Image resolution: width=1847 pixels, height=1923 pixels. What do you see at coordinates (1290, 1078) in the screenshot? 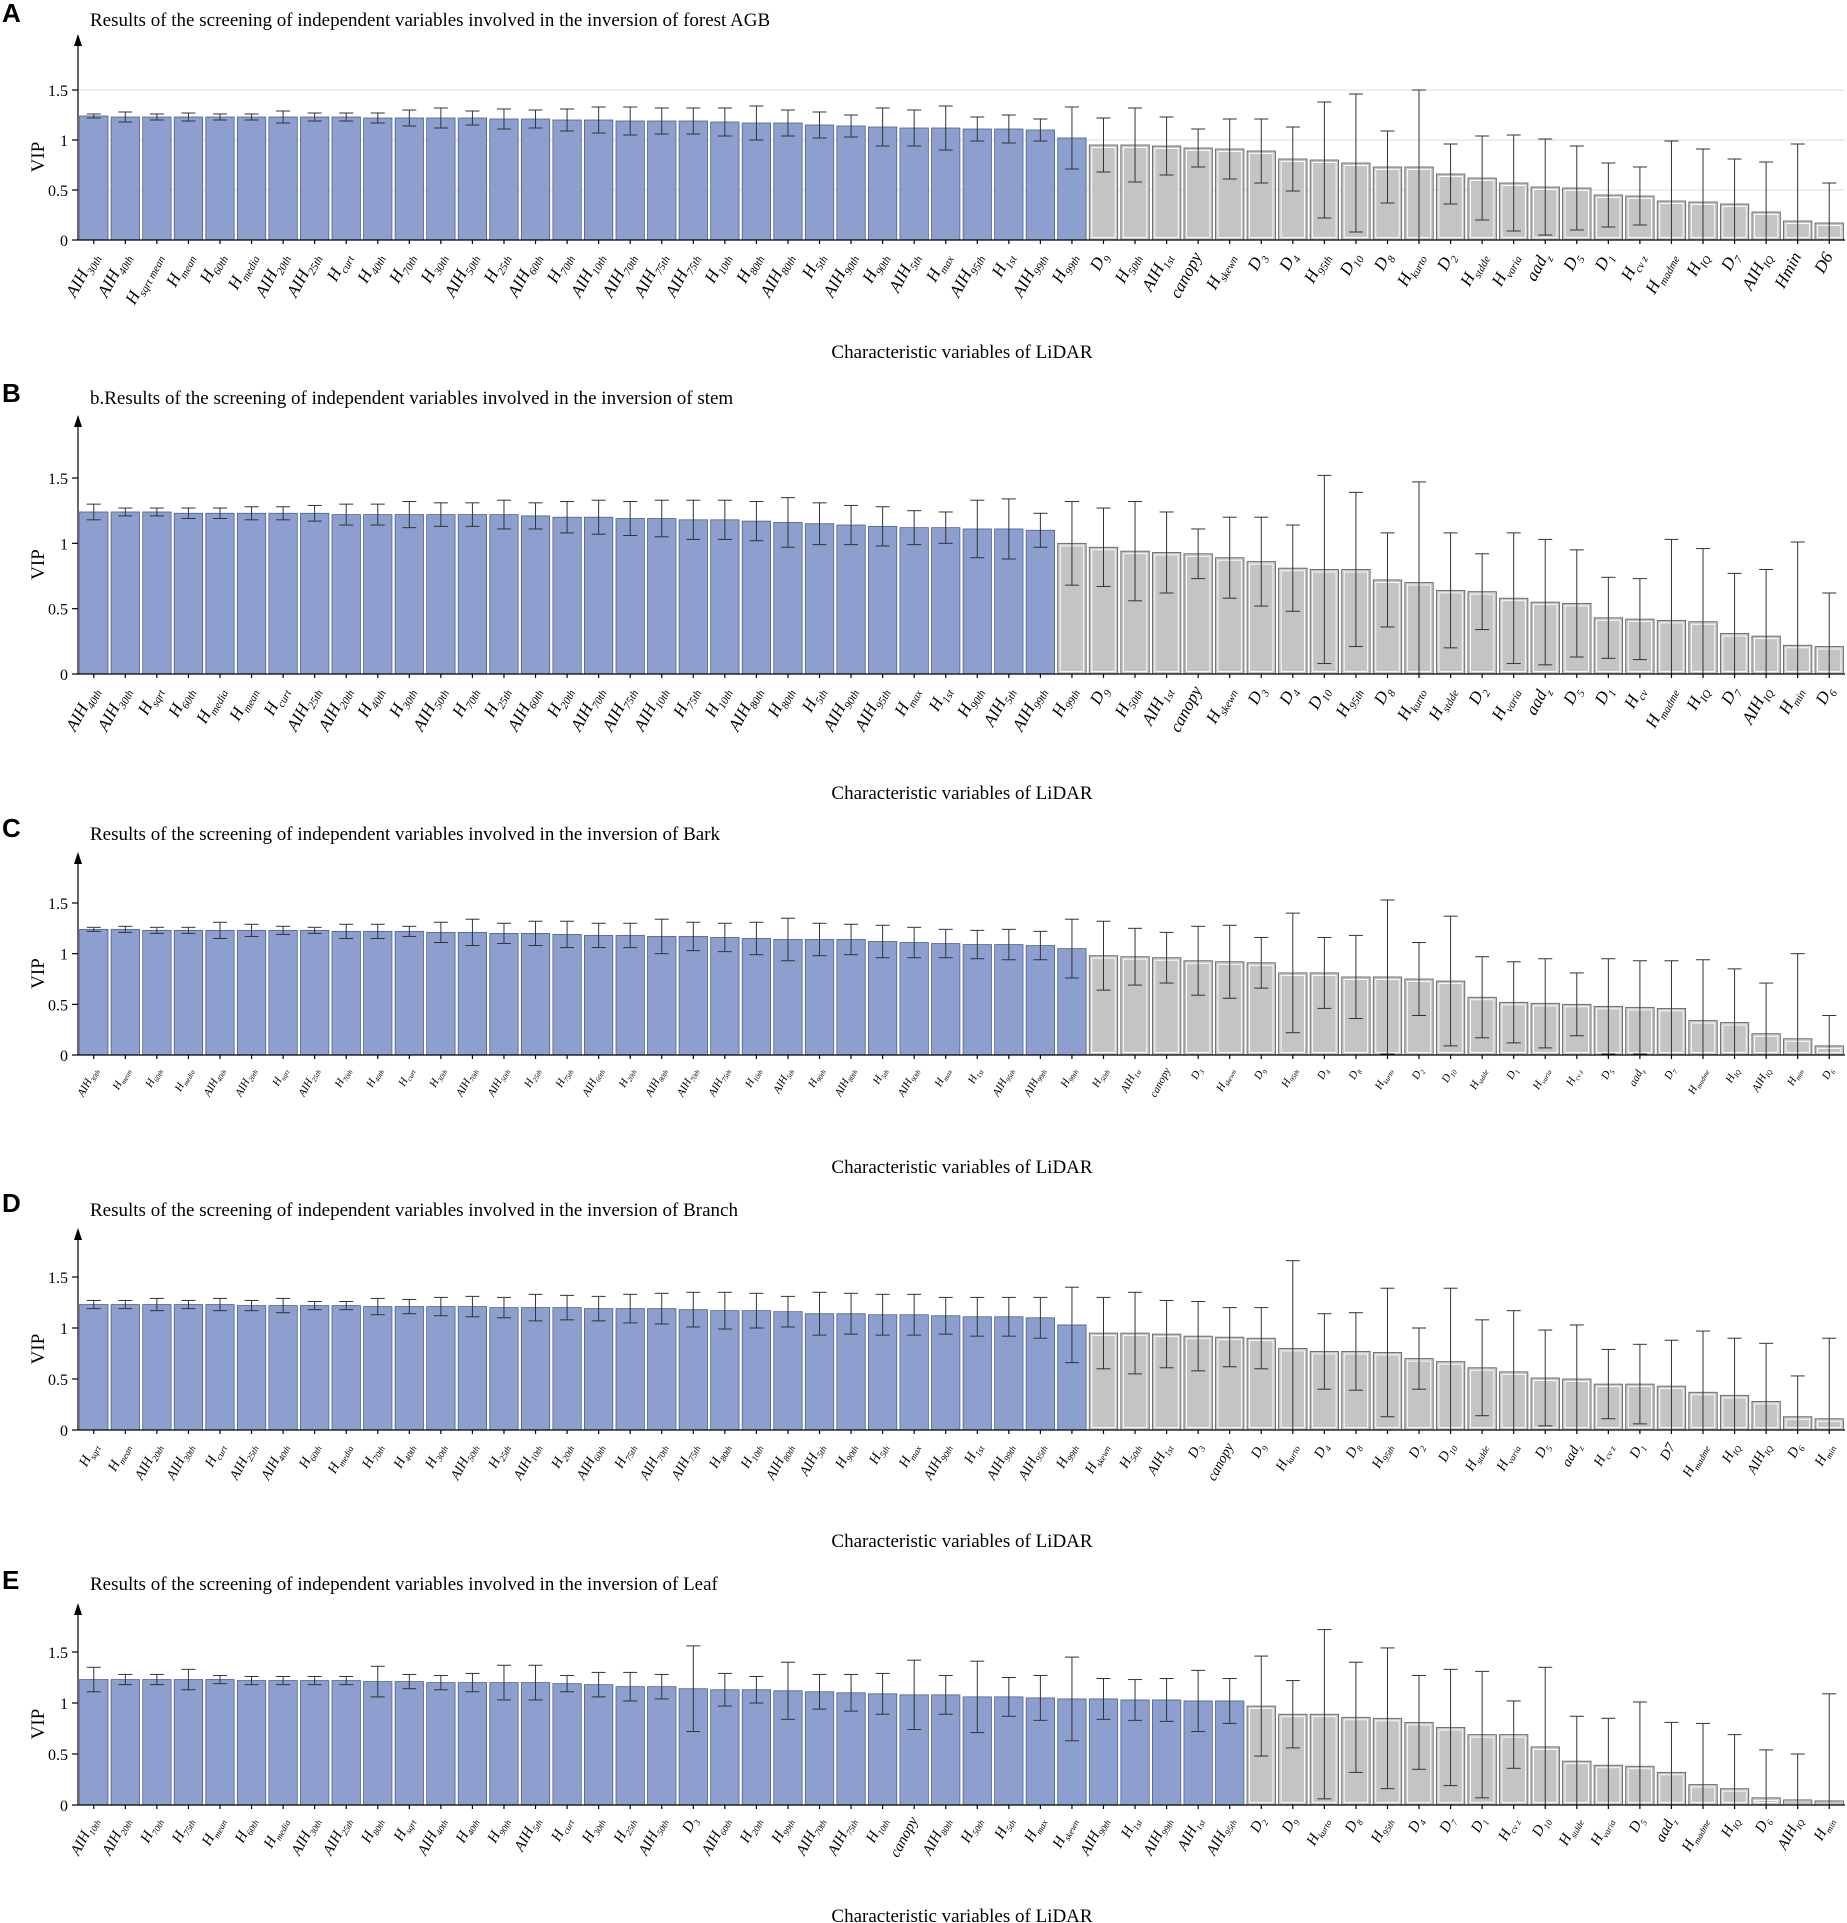
I see `x-tick-label: H95th` at bounding box center [1290, 1078].